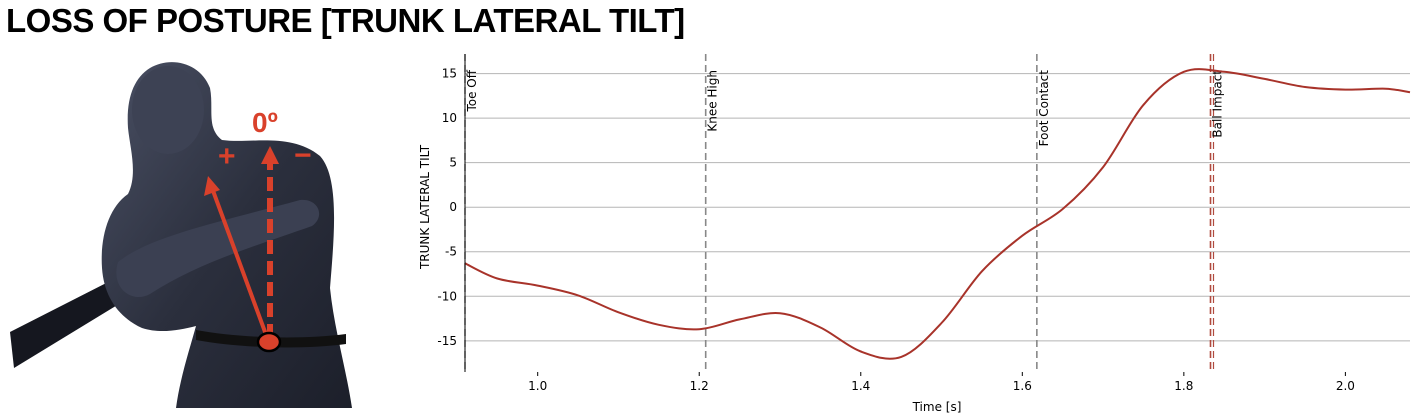 The width and height of the screenshot is (1426, 414). What do you see at coordinates (449, 74) in the screenshot?
I see `y-tick-label: 15` at bounding box center [449, 74].